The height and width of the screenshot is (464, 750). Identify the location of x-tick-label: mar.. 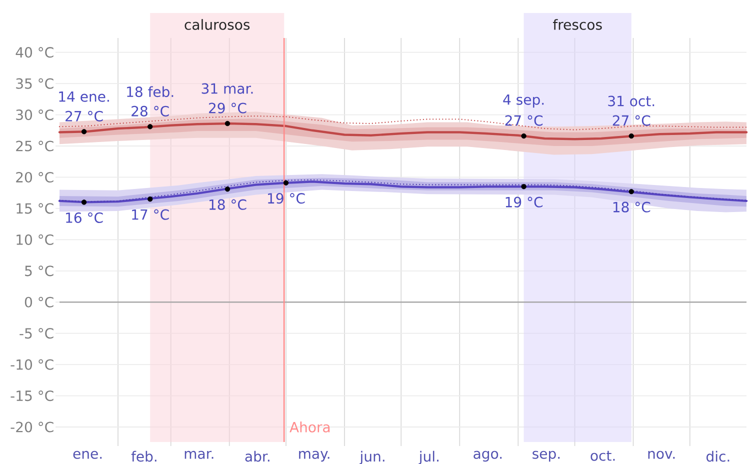
(199, 454).